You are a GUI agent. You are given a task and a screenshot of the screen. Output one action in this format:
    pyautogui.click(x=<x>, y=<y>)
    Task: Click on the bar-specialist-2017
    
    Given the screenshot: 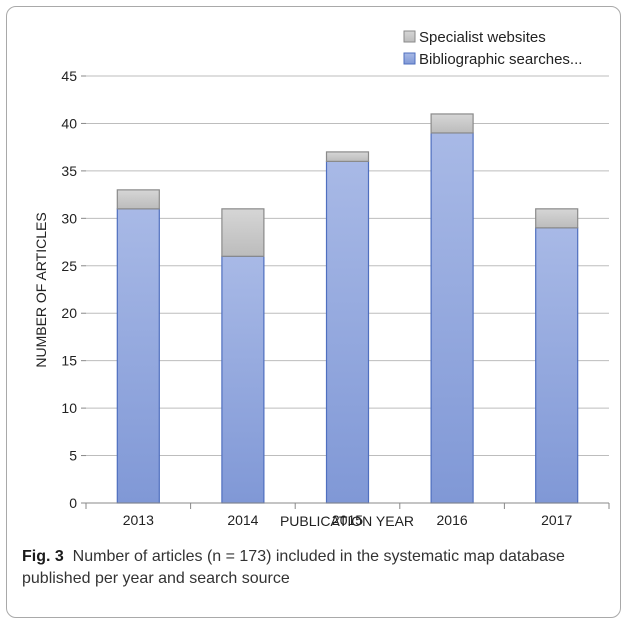 What is the action you would take?
    pyautogui.click(x=557, y=218)
    